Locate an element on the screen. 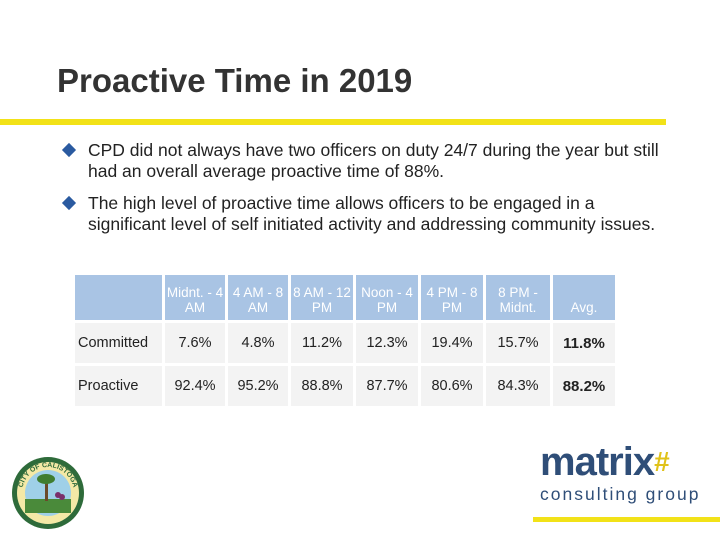 The height and width of the screenshot is (540, 720). logo-hash-icon: # is located at coordinates (662, 461).